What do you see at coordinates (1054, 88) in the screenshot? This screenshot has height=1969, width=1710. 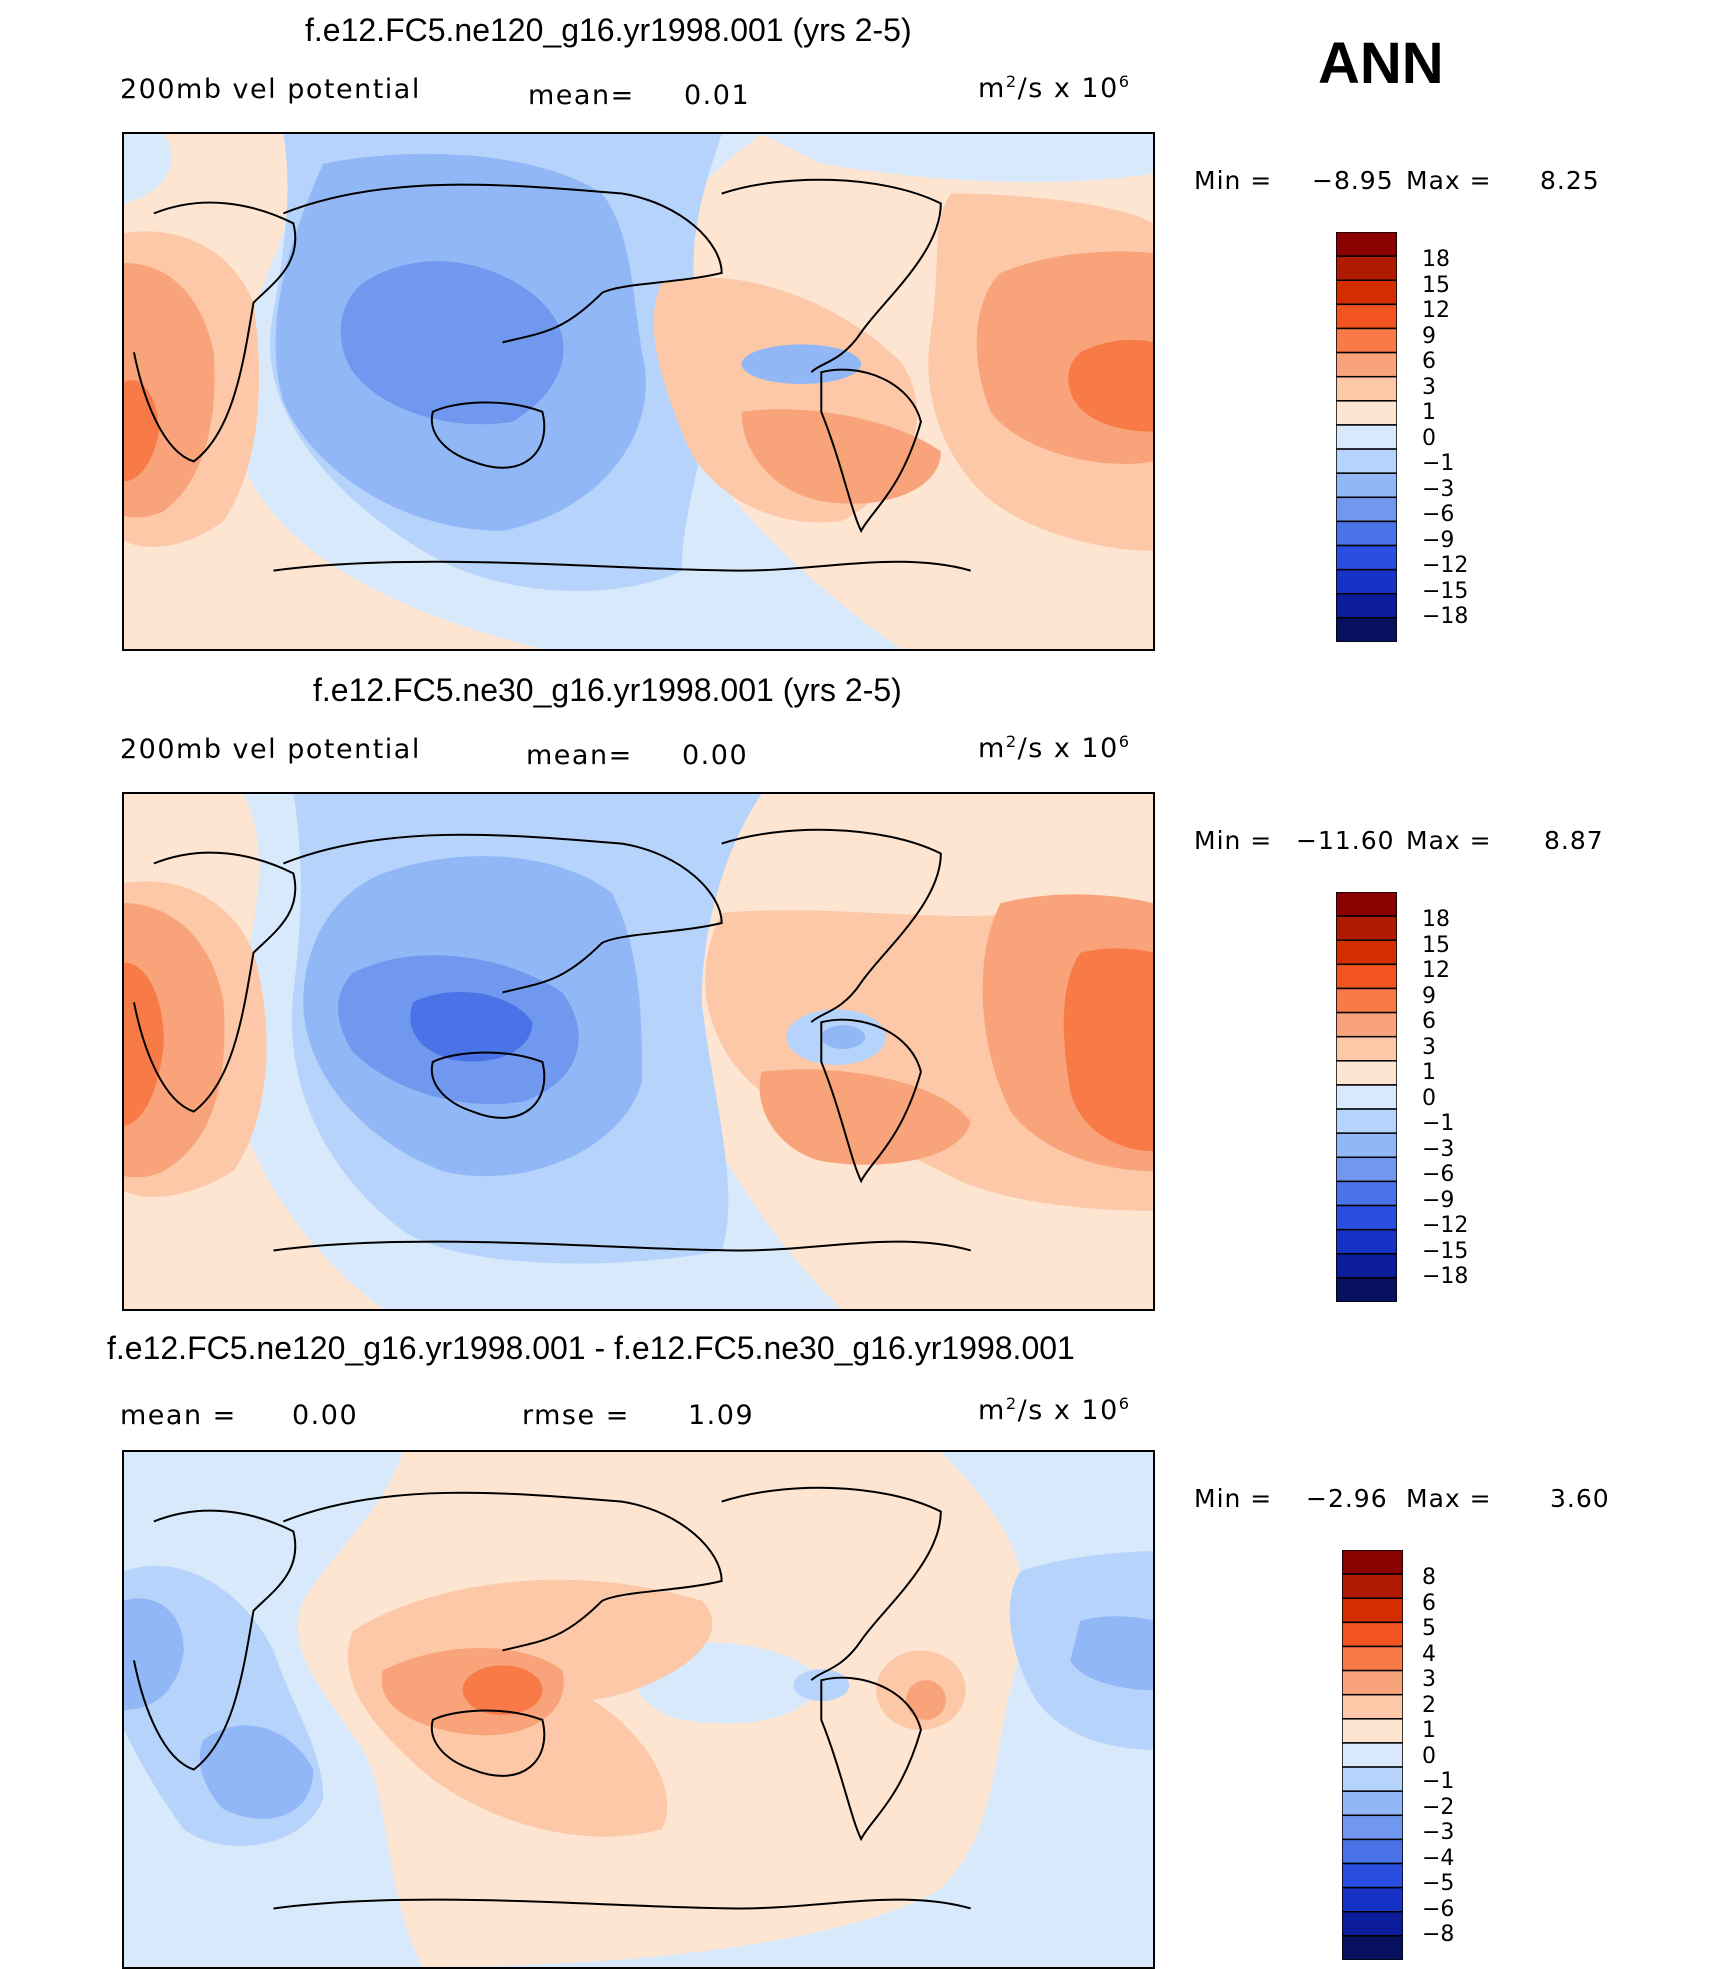 I see `panel-1-units: m2/s x 106` at bounding box center [1054, 88].